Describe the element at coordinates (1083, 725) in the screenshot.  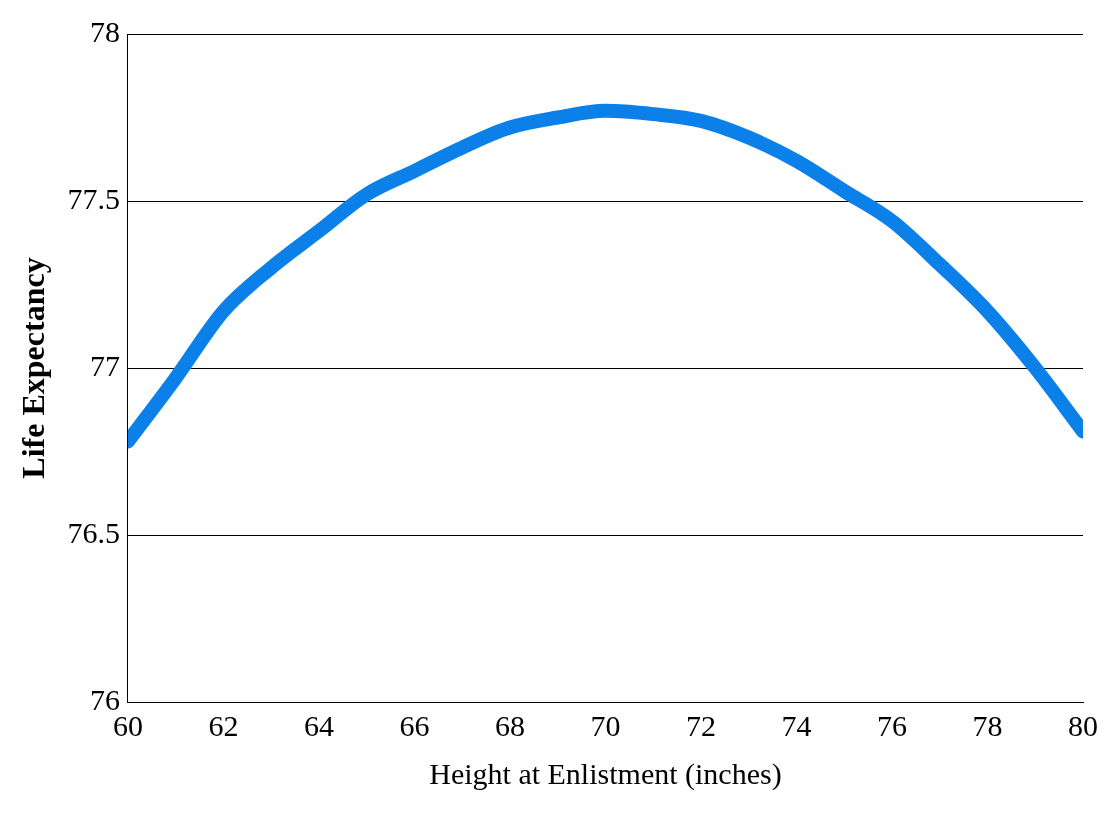
I see `x-tick-label: 80` at that location.